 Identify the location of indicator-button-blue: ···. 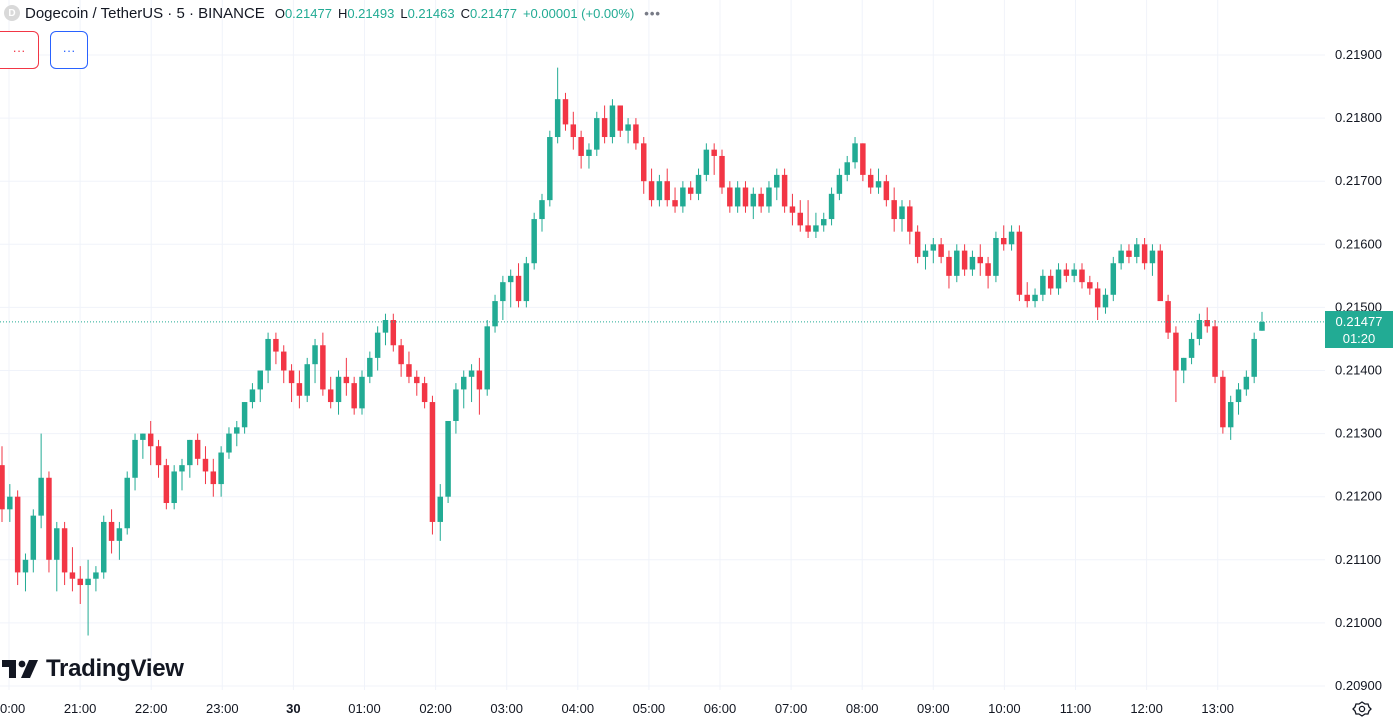
(69, 50).